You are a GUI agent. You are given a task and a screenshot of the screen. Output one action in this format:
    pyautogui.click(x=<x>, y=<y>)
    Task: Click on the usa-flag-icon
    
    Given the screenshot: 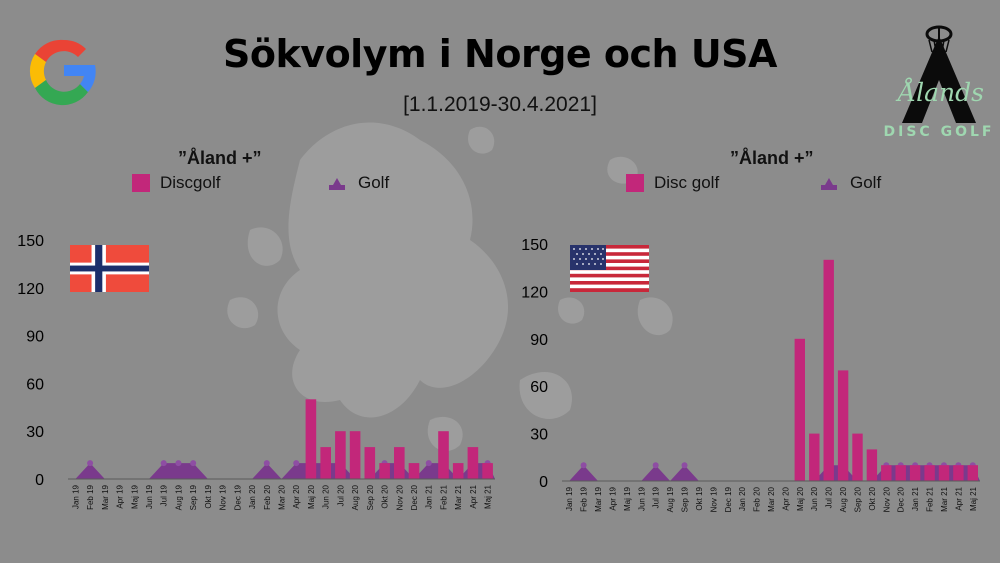 What is the action you would take?
    pyautogui.click(x=609, y=268)
    